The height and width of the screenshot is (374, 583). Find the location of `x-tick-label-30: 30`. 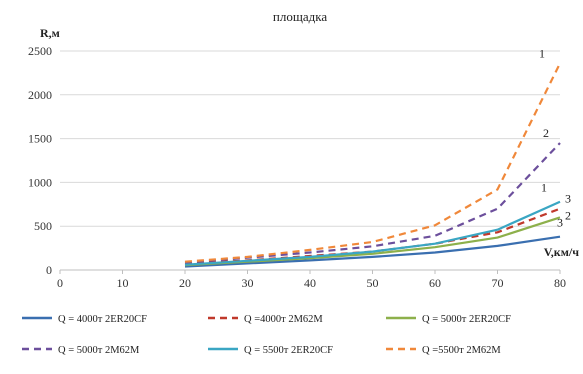

x-tick-label-30: 30 is located at coordinates (248, 283).